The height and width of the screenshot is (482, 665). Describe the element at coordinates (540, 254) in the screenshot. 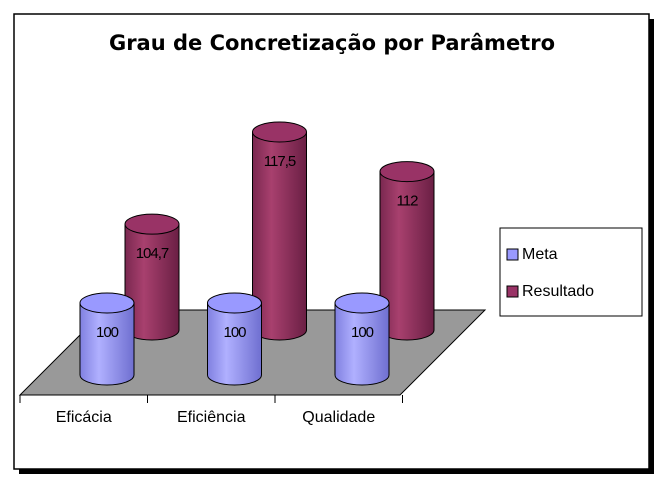

I see `legend-label: Meta` at that location.